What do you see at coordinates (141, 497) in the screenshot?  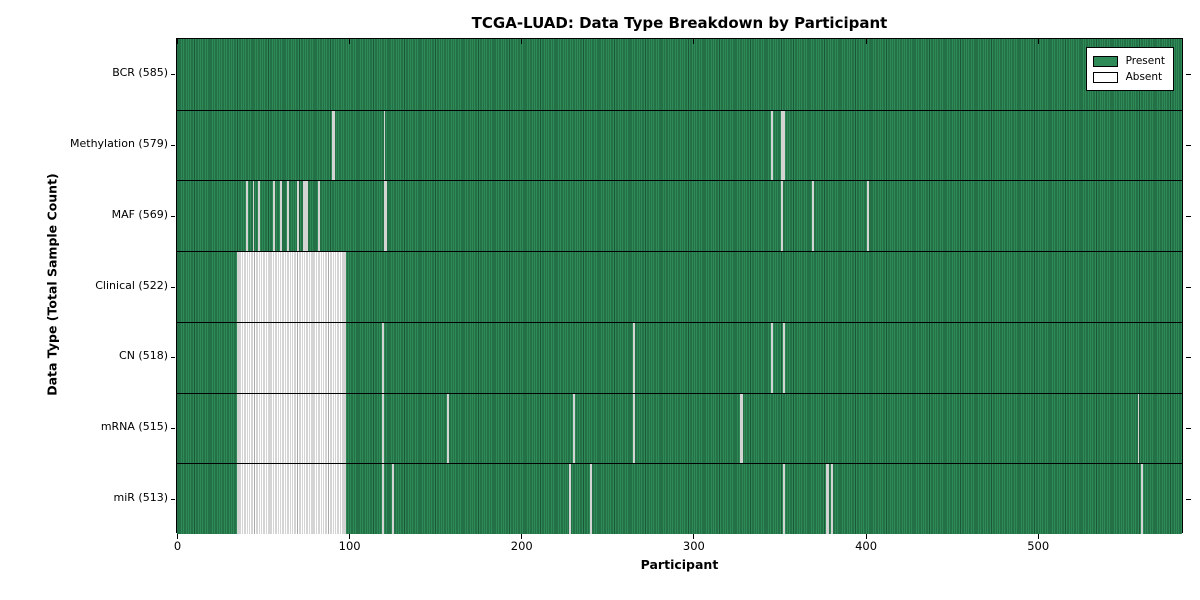 I see `ytick-label-miR: miR (513)` at bounding box center [141, 497].